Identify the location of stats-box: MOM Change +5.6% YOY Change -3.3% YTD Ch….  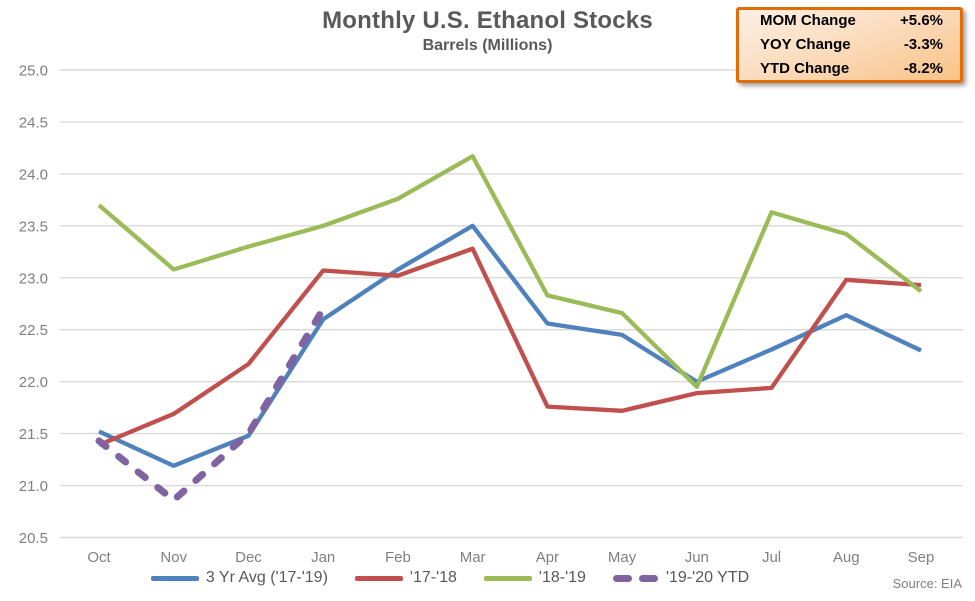
(849, 45).